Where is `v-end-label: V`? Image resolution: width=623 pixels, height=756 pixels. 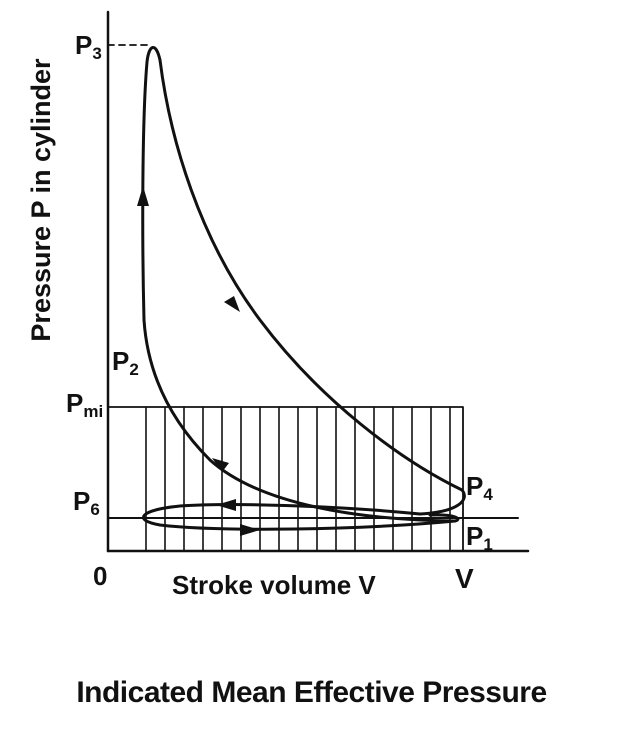
v-end-label: V is located at coordinates (464, 578).